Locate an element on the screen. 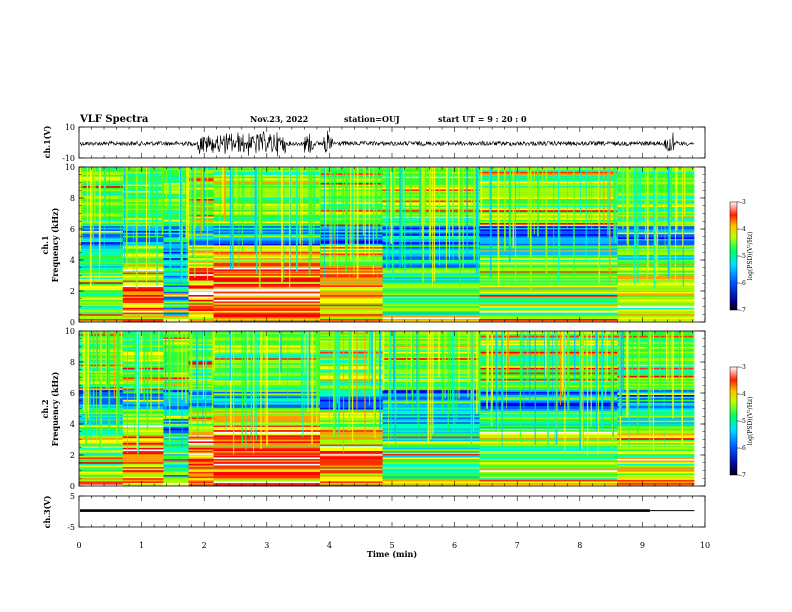 The height and width of the screenshot is (612, 792). carrier-line is located at coordinates (387, 282).